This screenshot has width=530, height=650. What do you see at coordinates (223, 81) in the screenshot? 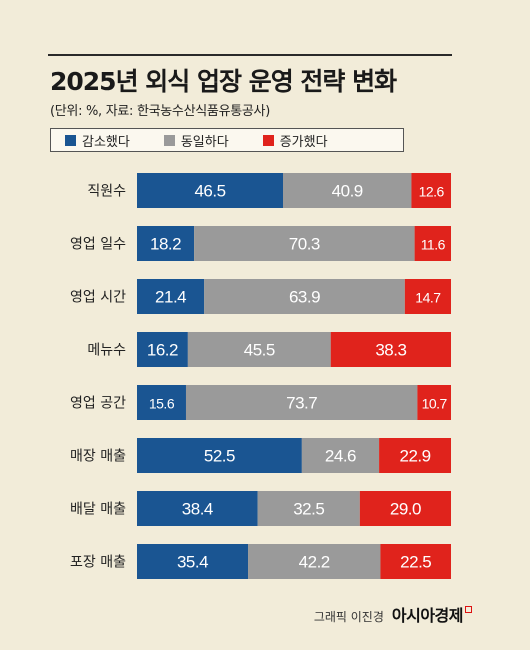
I see `chart-title: 2025년 외식 업장 운영 전략 변화` at bounding box center [223, 81].